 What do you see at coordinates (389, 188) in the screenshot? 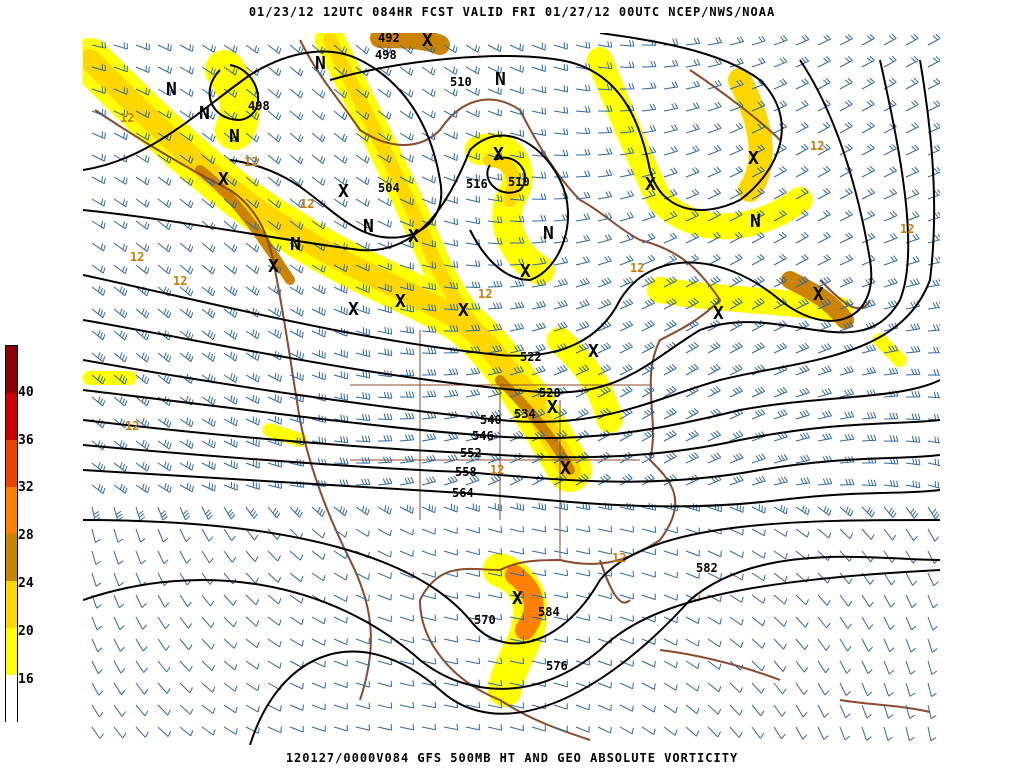
I see `contour-label: 504` at bounding box center [389, 188].